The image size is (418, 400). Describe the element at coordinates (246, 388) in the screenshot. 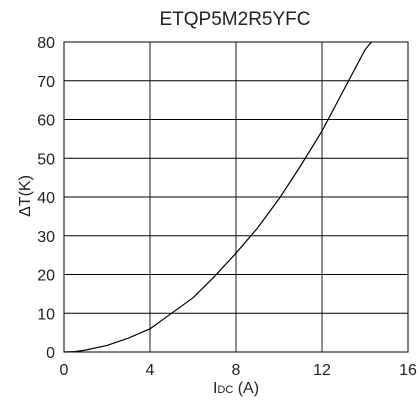

I see `x-axis-label-unit: (A)` at that location.